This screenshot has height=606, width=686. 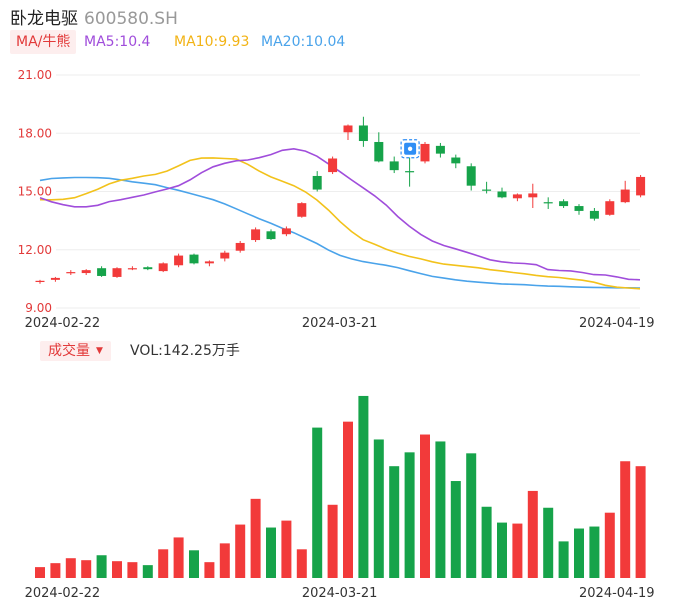 What do you see at coordinates (131, 19) in the screenshot?
I see `stock-code: 600580.SH` at bounding box center [131, 19].